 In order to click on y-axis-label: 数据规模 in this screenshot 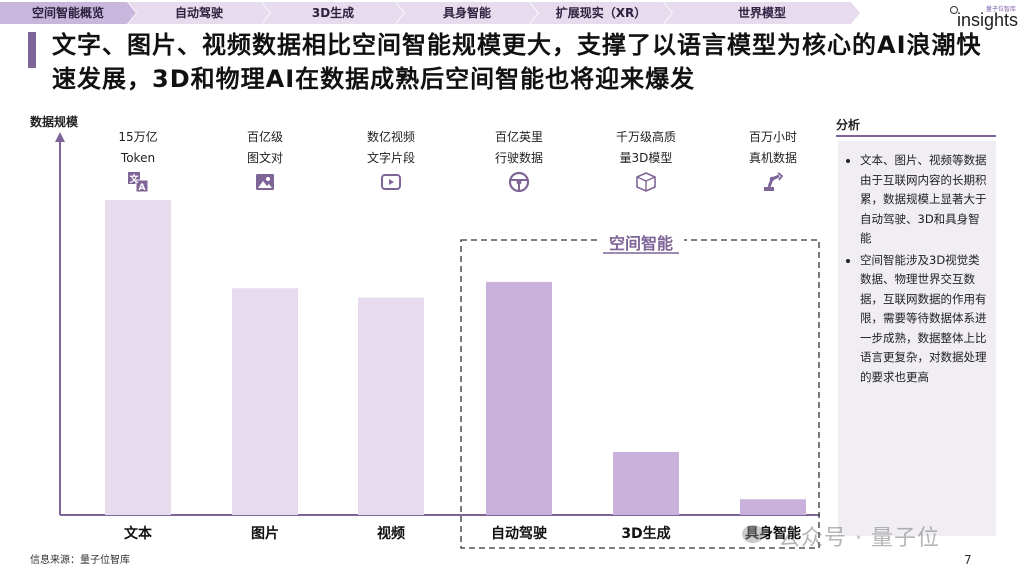, I will do `click(54, 121)`.